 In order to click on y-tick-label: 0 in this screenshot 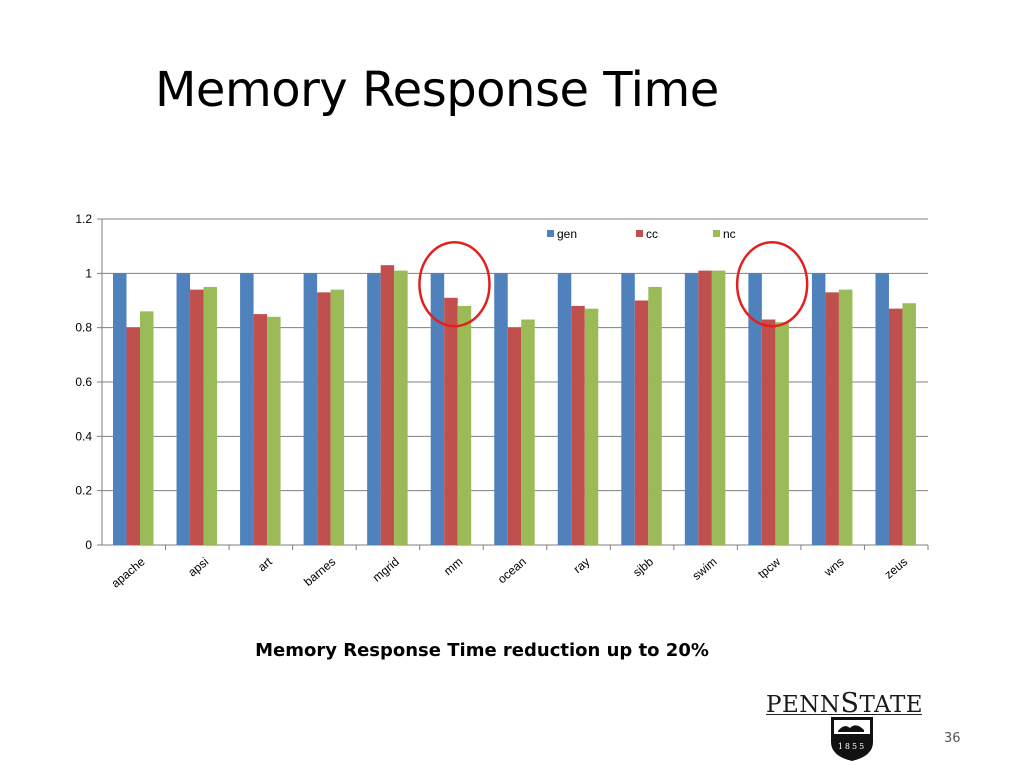, I will do `click(88, 545)`.